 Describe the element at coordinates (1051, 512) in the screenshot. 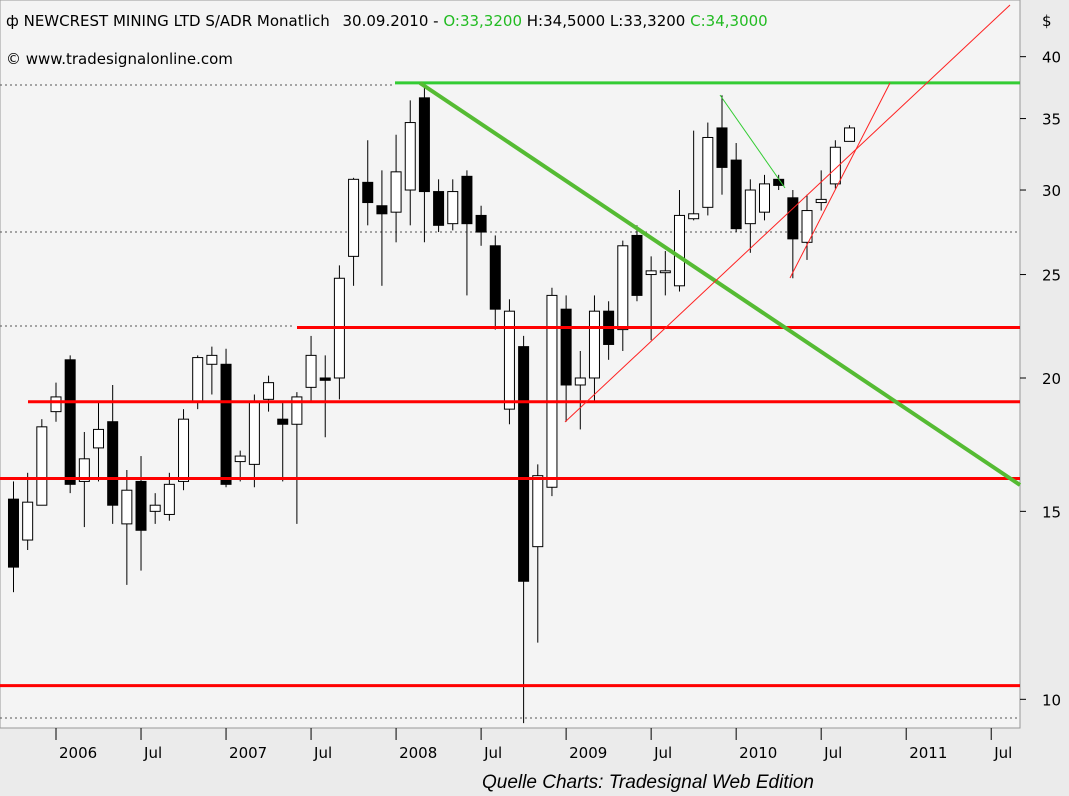

I see `y-tick-label: 15` at that location.